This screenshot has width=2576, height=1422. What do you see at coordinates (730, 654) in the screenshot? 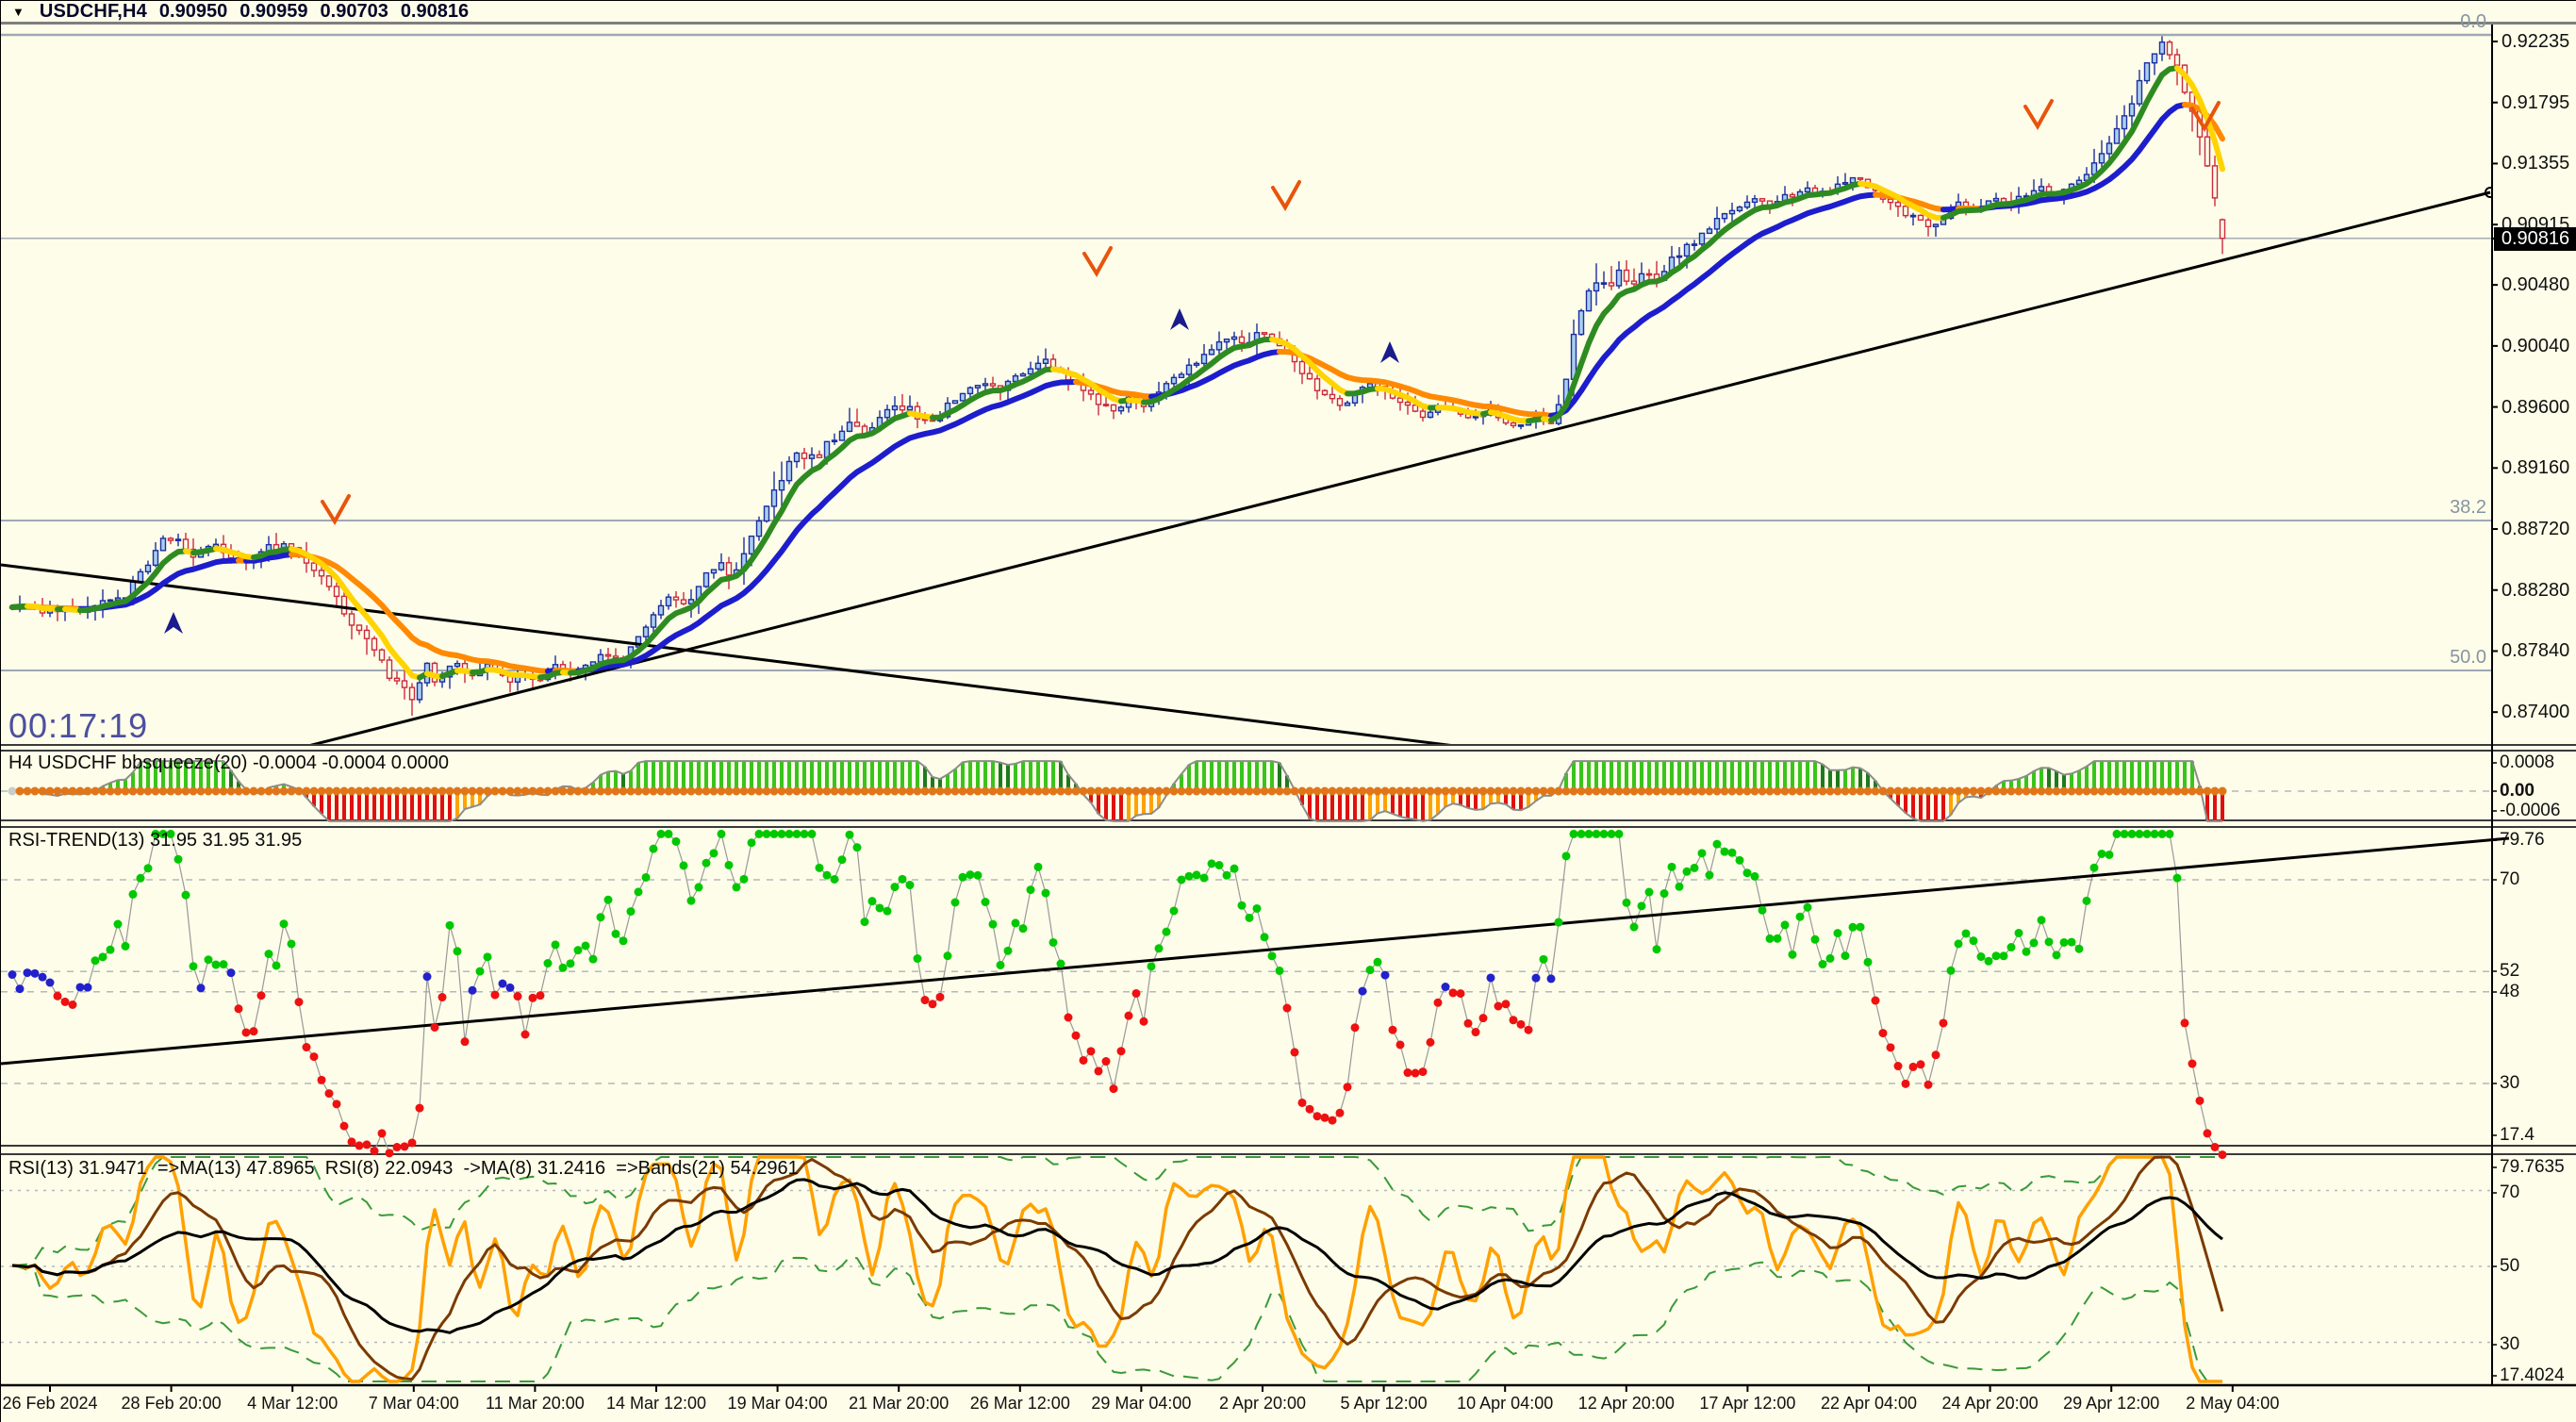
I see `trendline` at bounding box center [730, 654].